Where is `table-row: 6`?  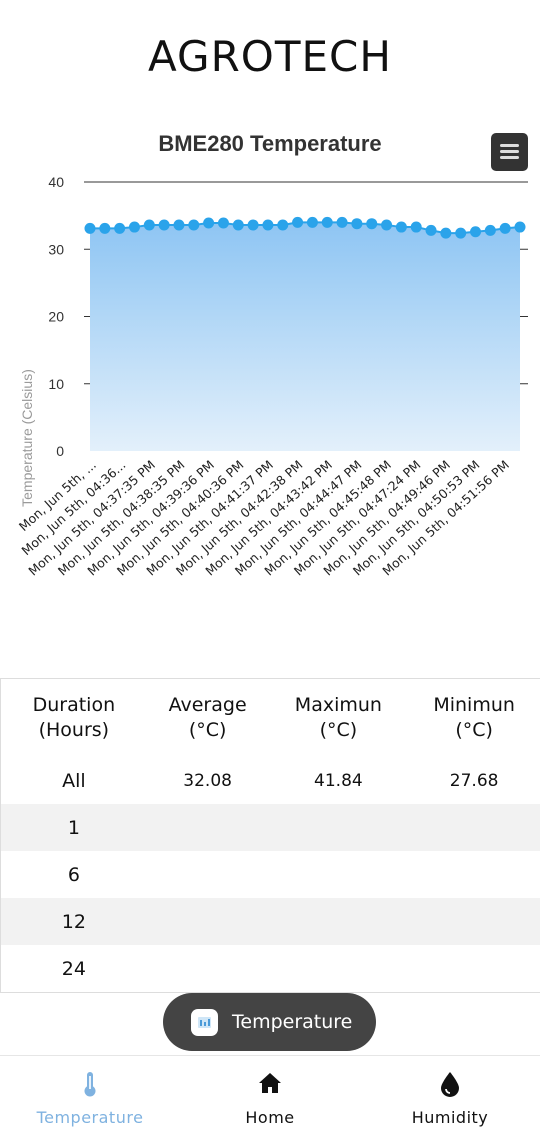
table-row: 6 is located at coordinates (270, 874).